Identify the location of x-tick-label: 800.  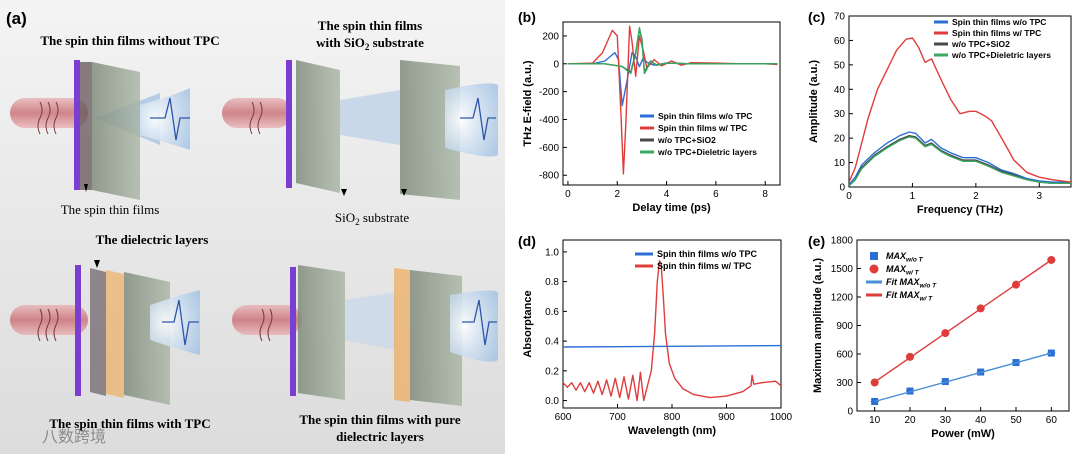
(672, 417).